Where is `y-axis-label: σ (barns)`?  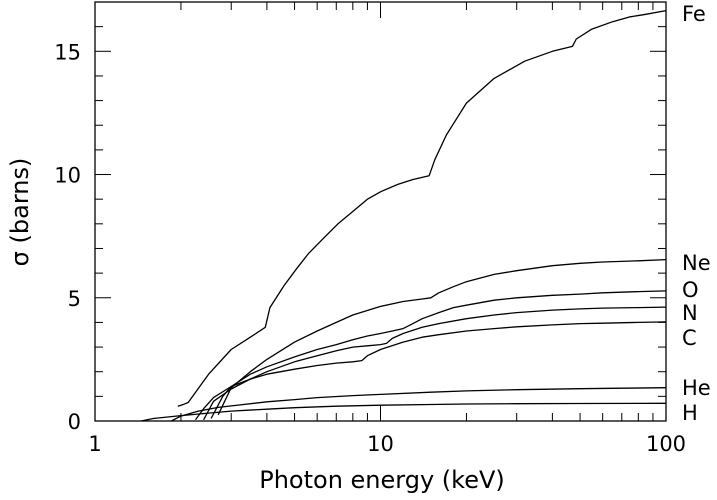
y-axis-label: σ (barns) is located at coordinates (20, 212).